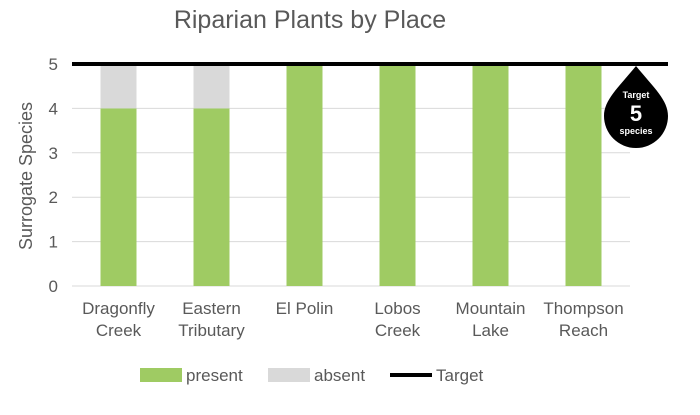  I want to click on badge-bottom-text: species, so click(635, 131).